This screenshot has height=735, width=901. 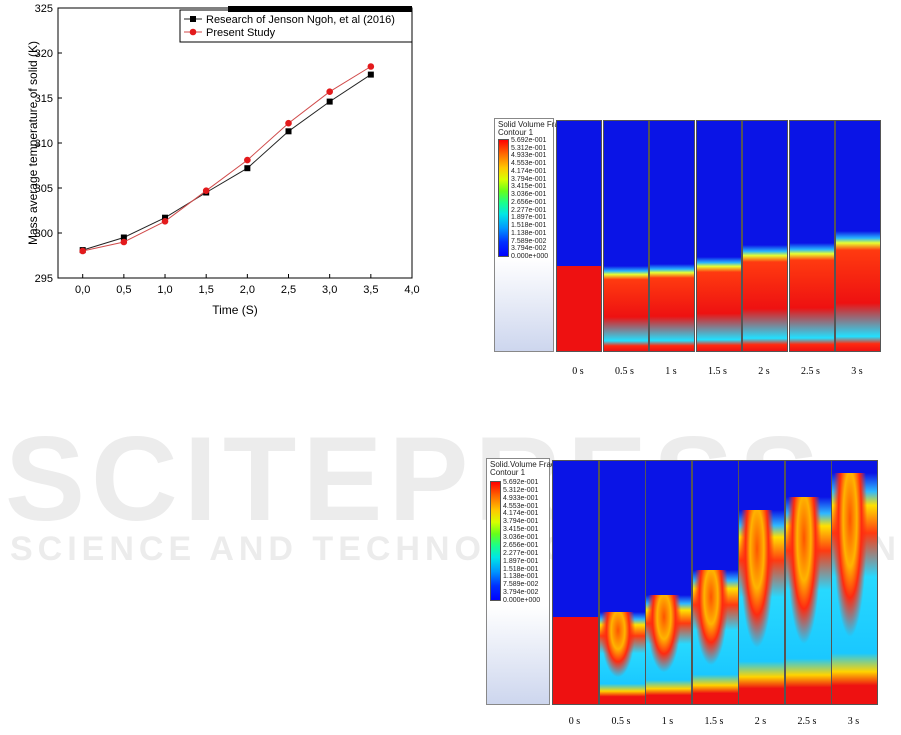 I want to click on legend-label: Research of Jenson Ngoh, et al (2016), so click(x=300, y=20).